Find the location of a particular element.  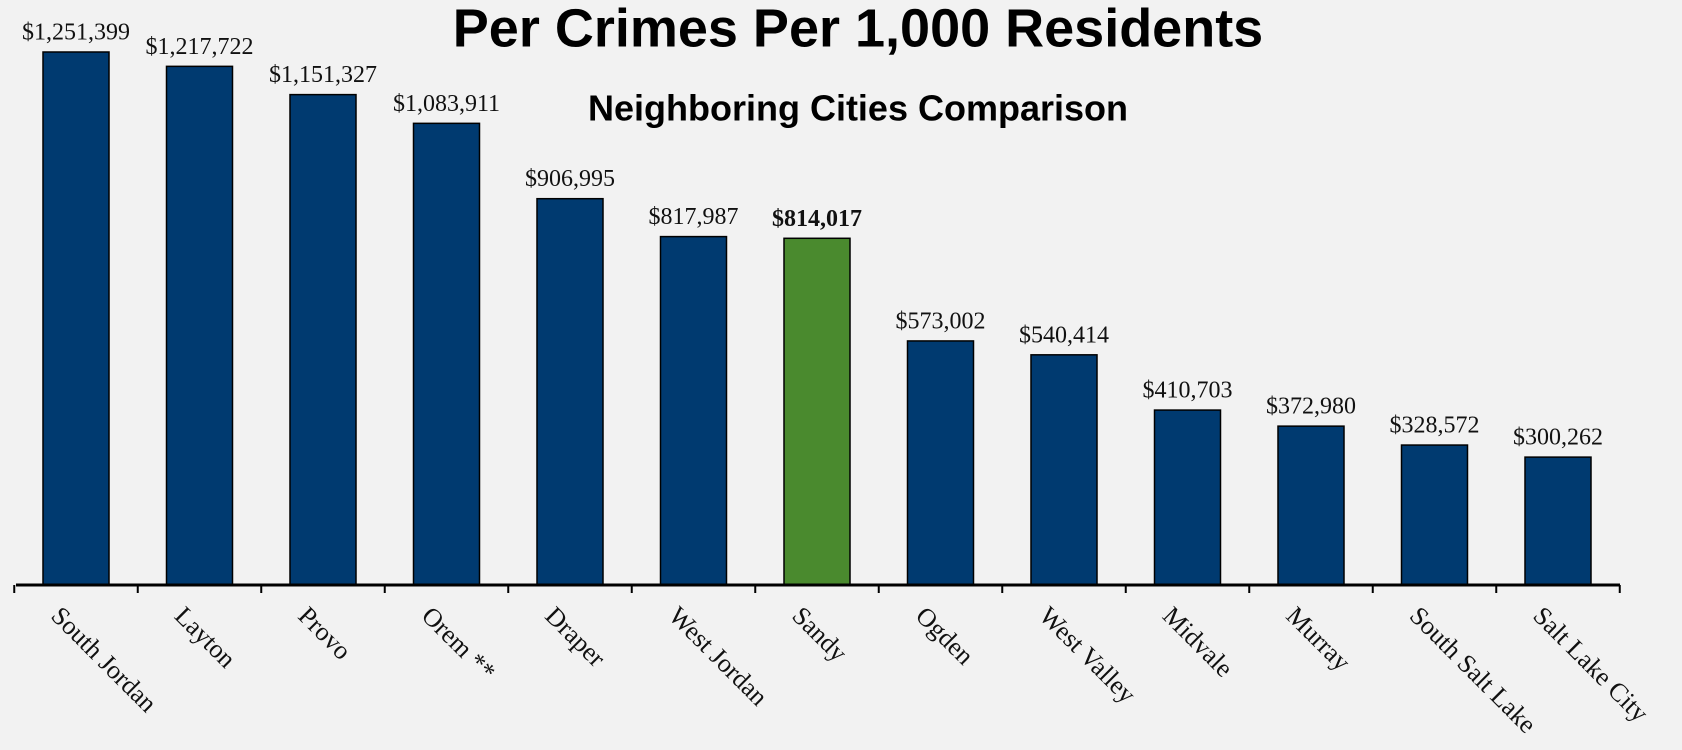

x-tick-label: Layton is located at coordinates (205, 637).